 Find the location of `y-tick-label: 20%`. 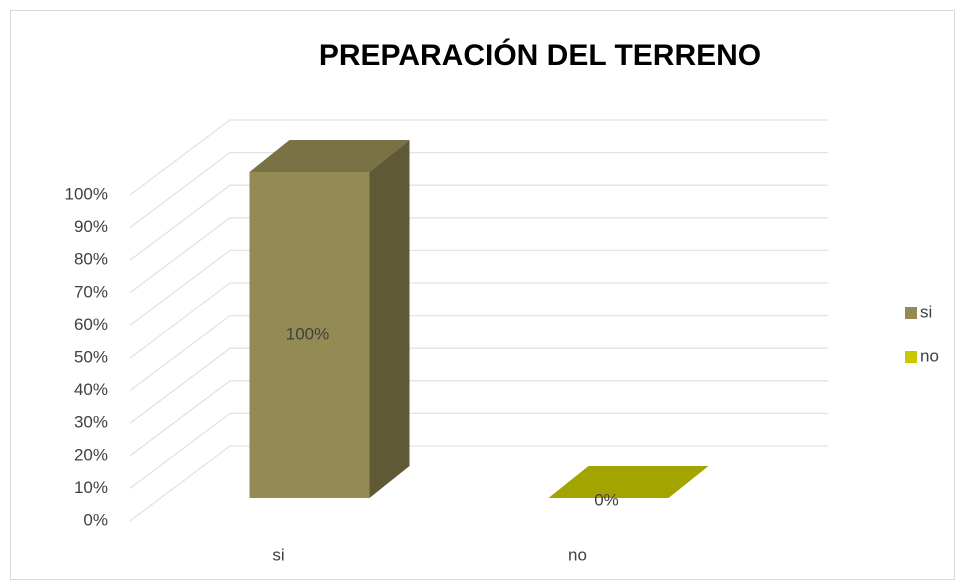

y-tick-label: 20% is located at coordinates (91, 454).